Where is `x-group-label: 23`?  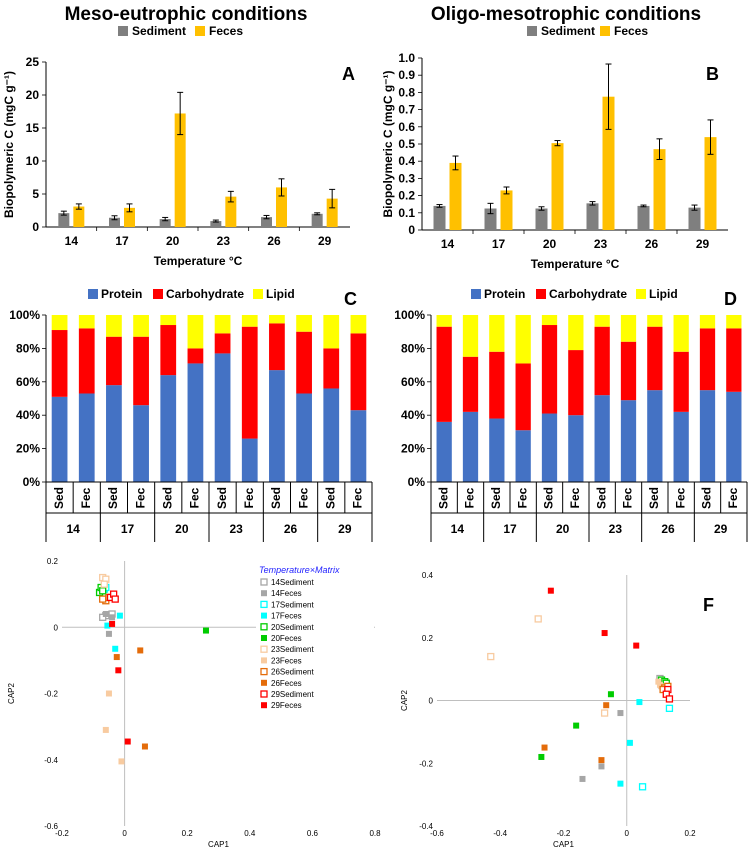 x-group-label: 23 is located at coordinates (236, 529).